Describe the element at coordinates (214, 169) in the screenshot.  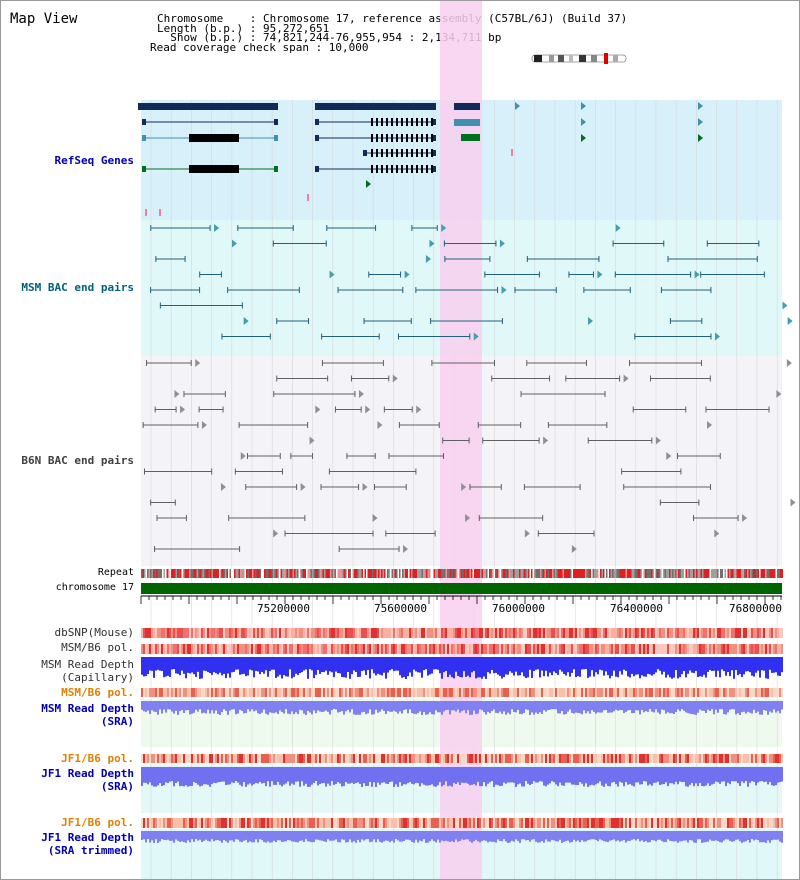
I see `gene-block` at that location.